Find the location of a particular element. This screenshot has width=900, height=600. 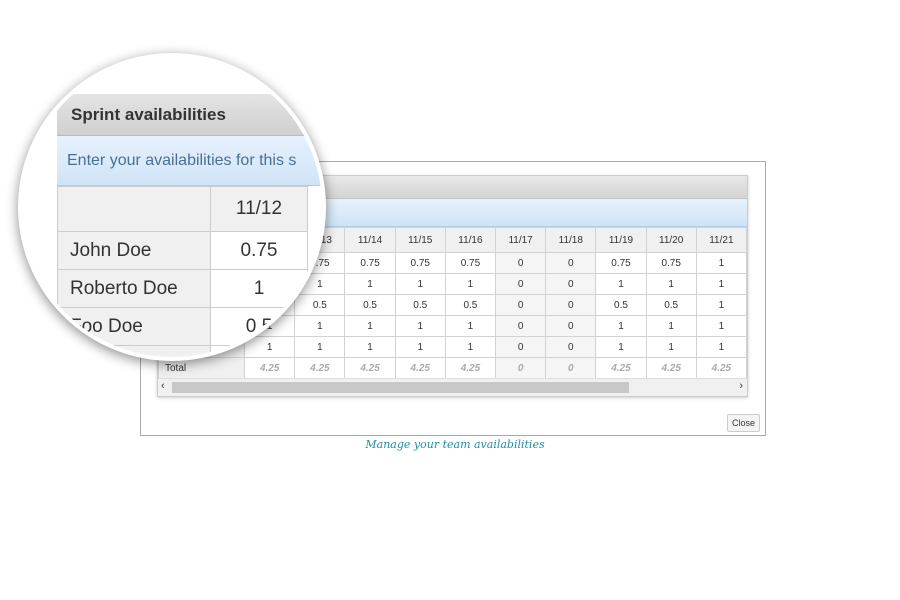

table-row: John Doe 0.75 is located at coordinates (182, 250).